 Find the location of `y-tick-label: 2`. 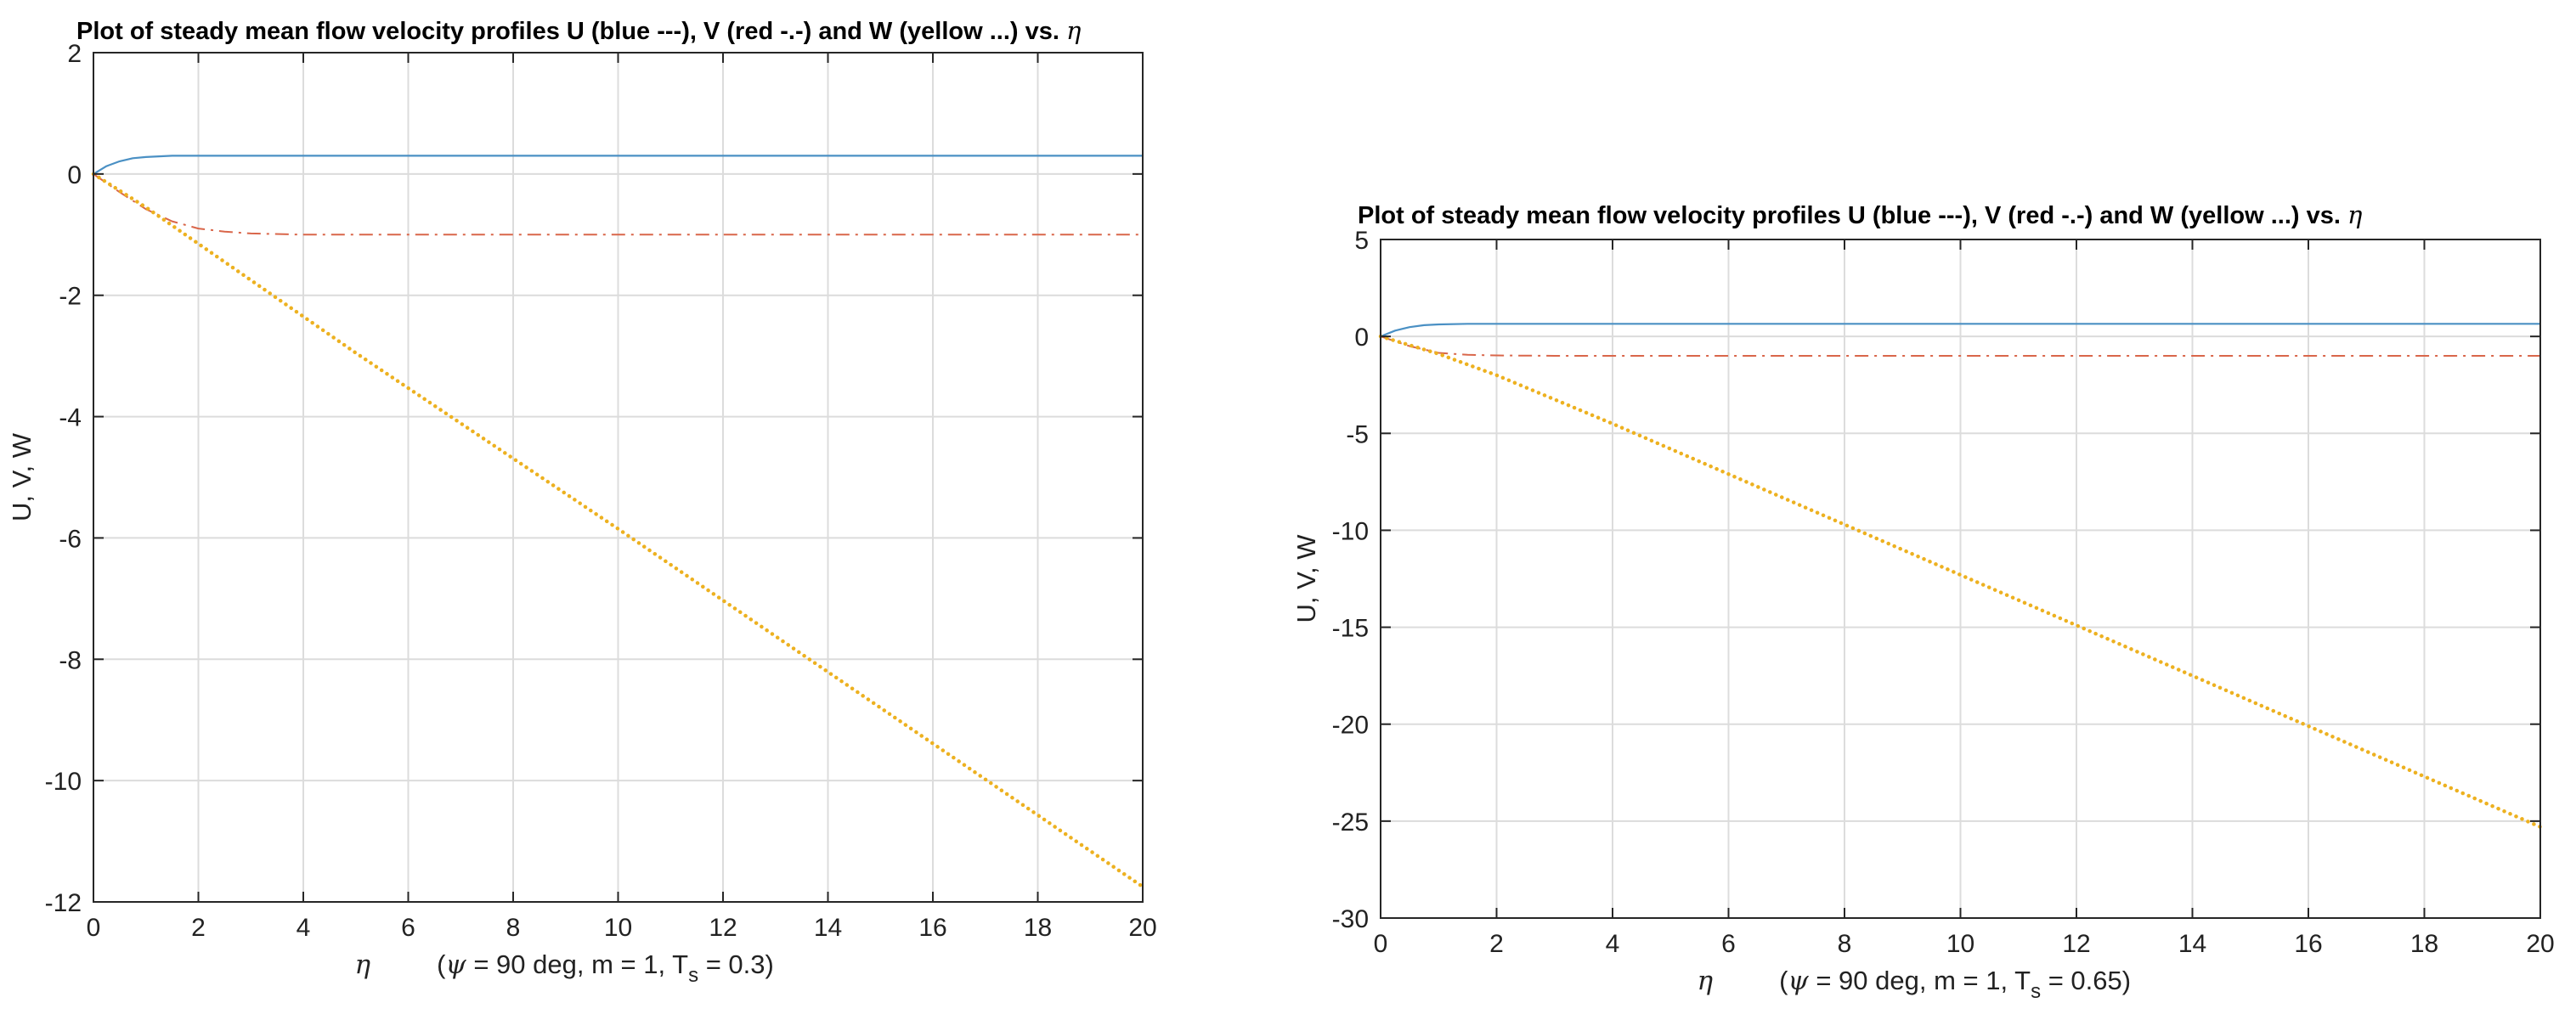

y-tick-label: 2 is located at coordinates (74, 54).